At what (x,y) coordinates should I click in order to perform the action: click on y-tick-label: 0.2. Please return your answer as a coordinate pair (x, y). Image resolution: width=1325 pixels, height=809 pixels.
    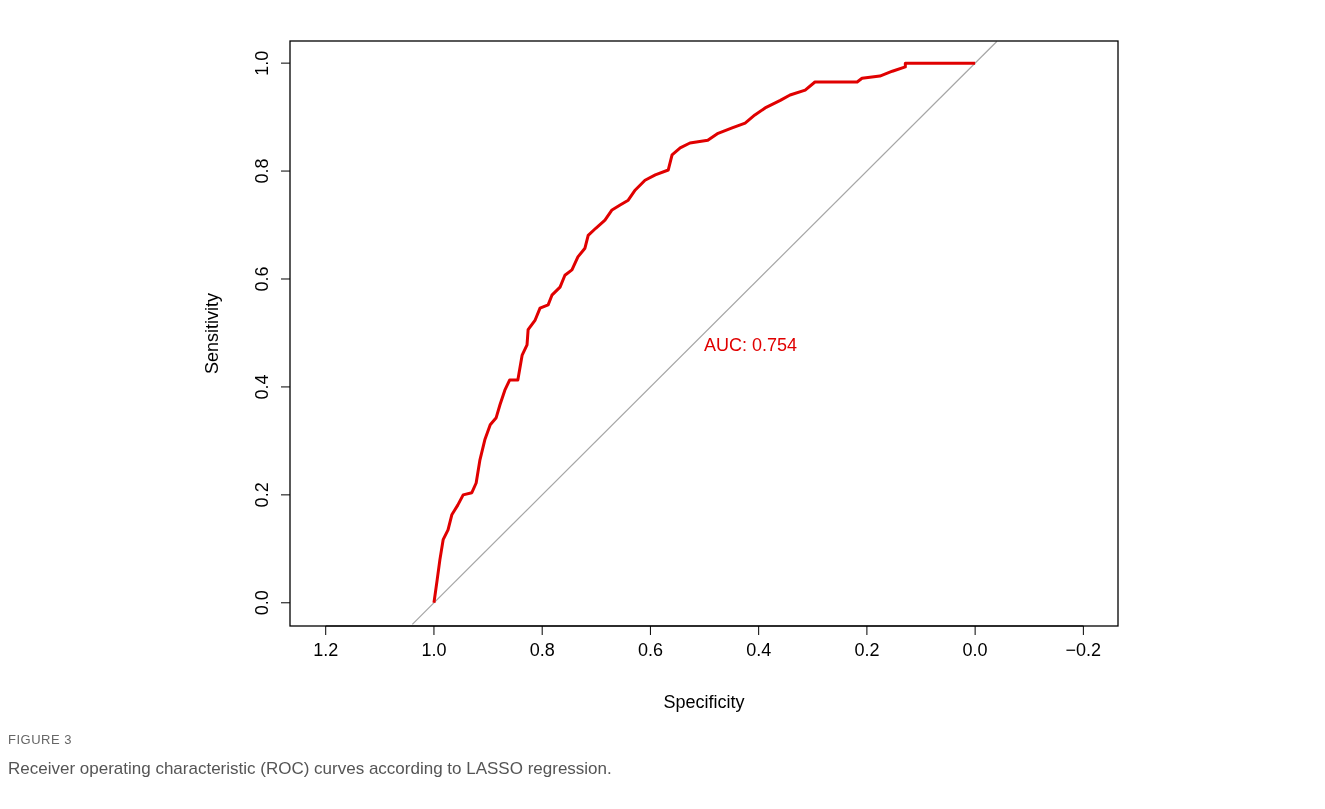
    Looking at the image, I should click on (262, 495).